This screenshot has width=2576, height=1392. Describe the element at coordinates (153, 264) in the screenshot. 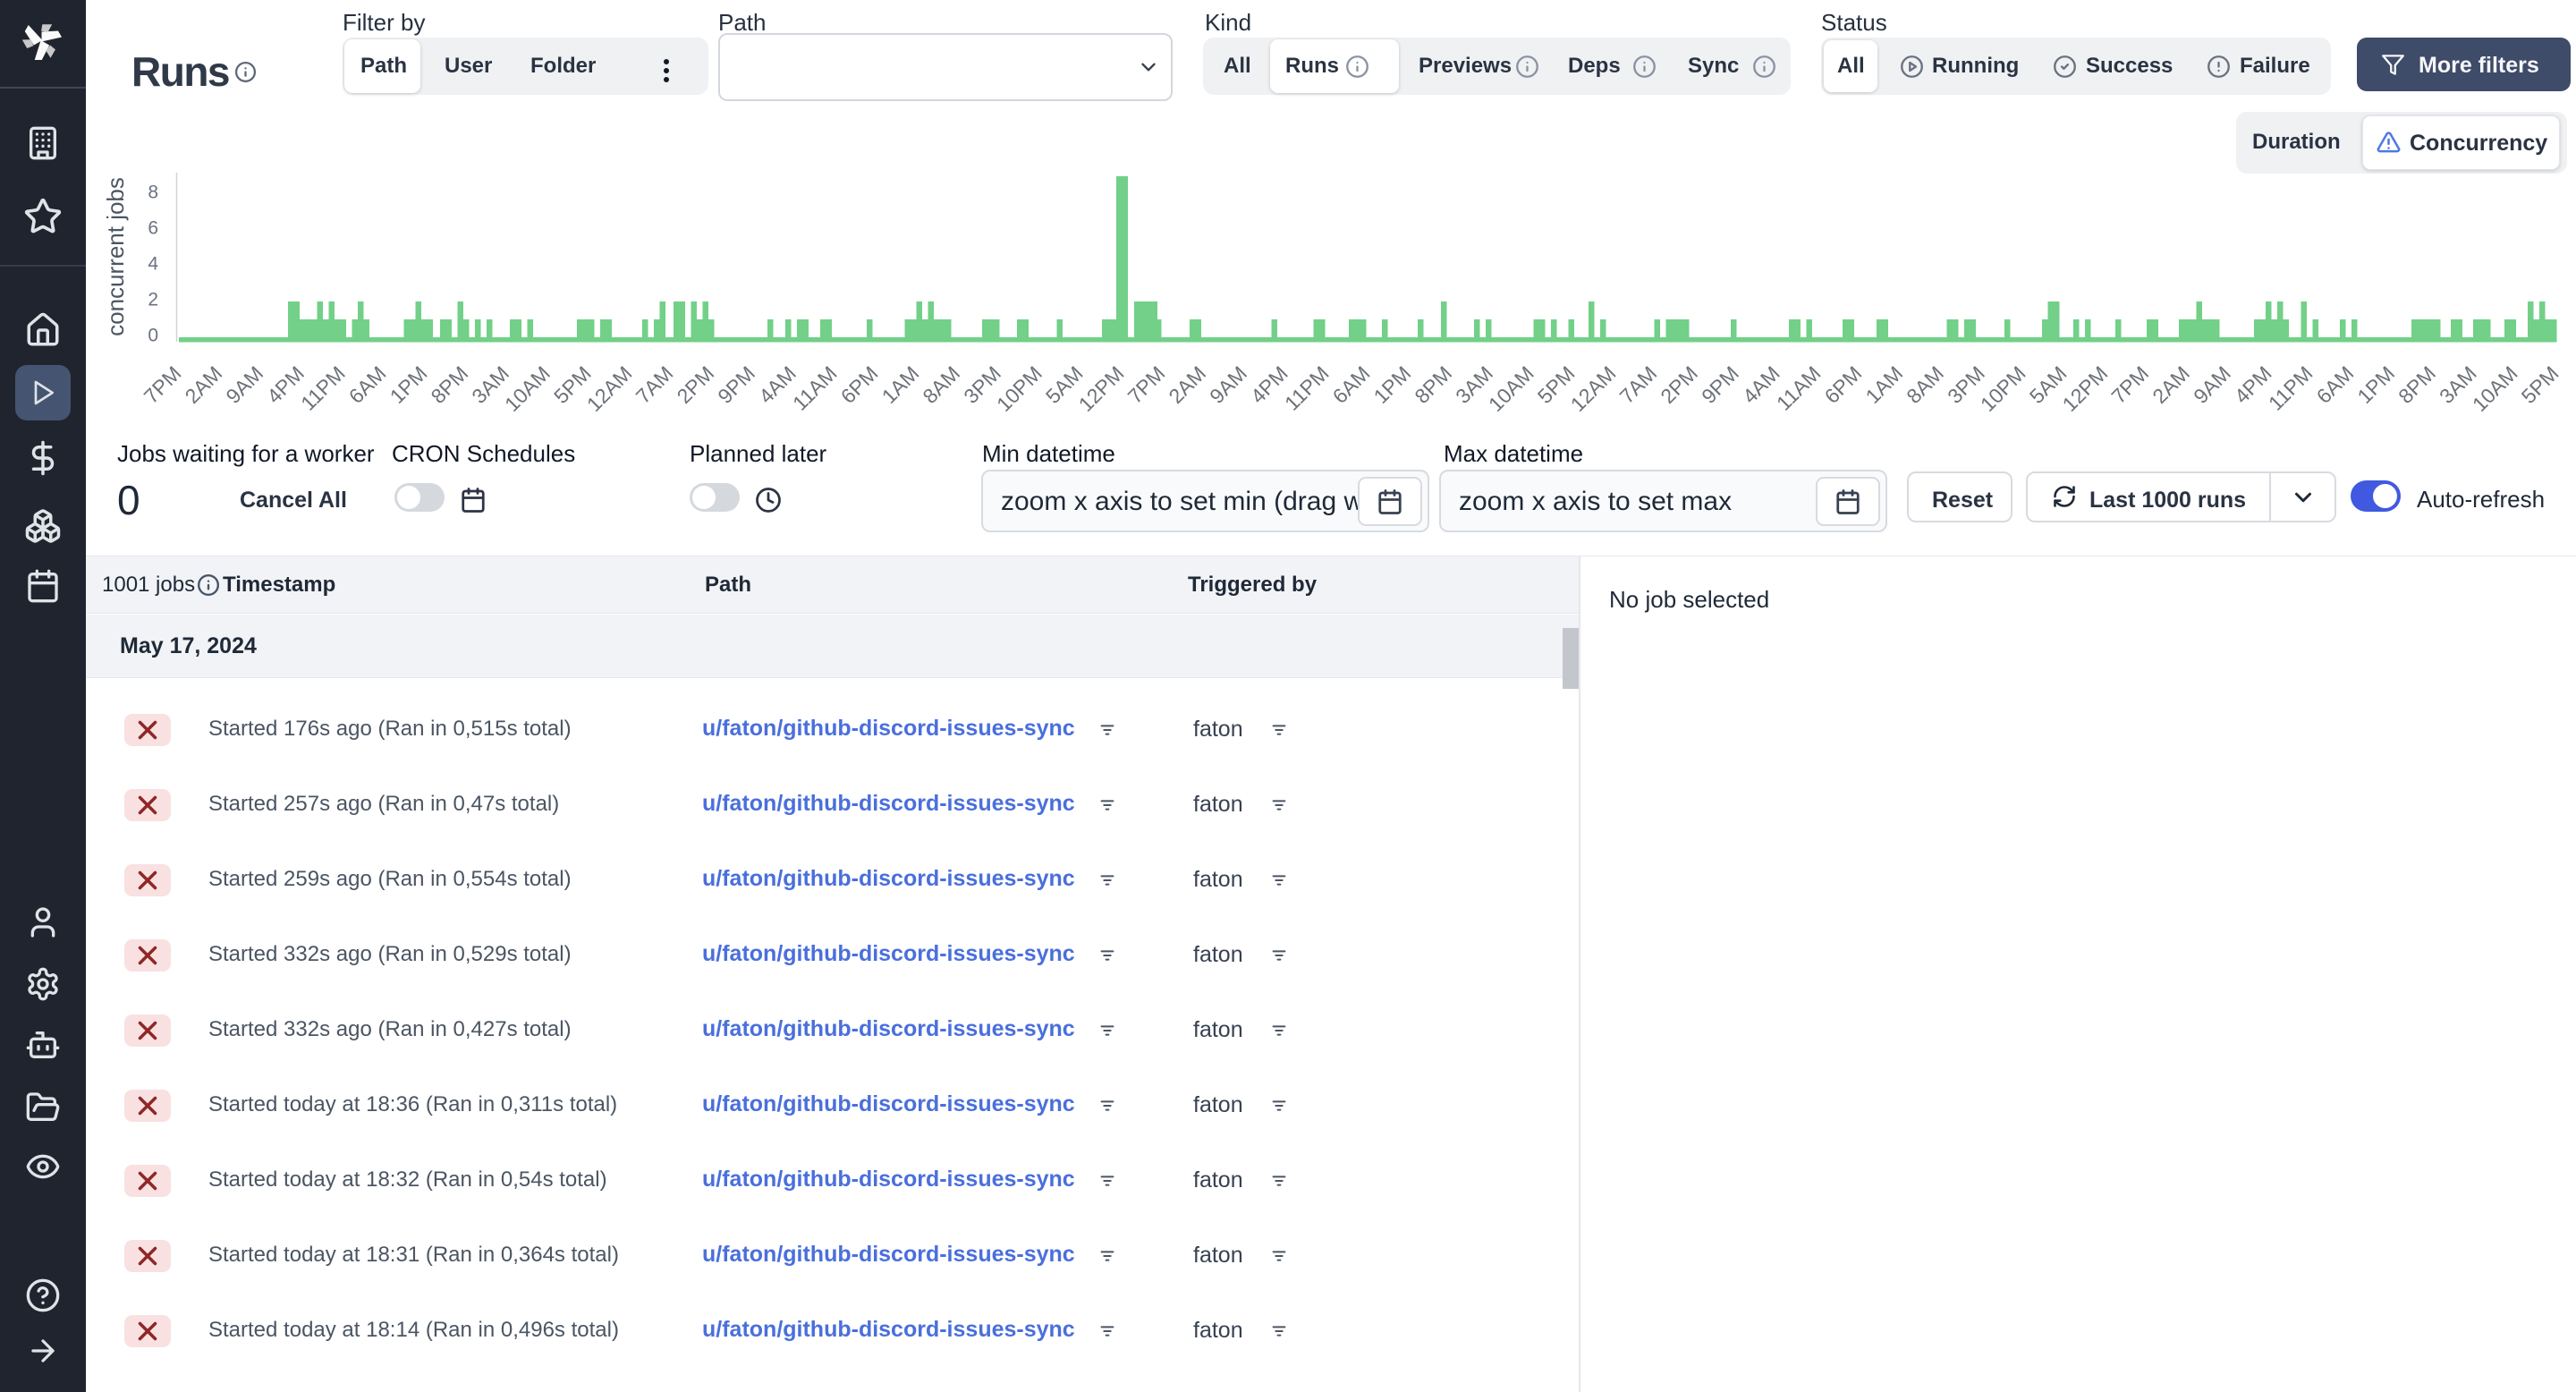

I see `svg-text: 4` at that location.